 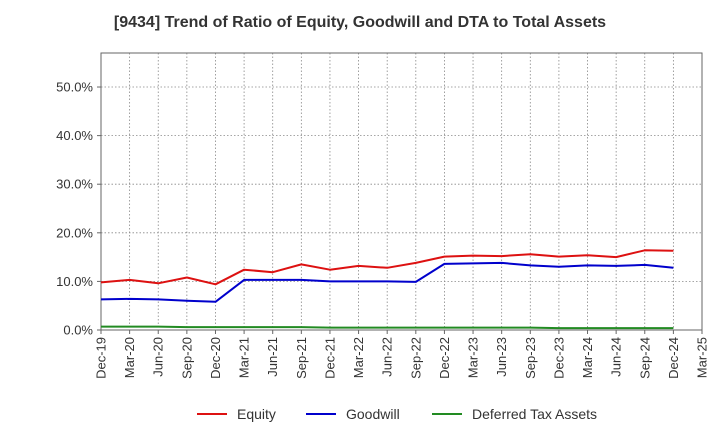 I want to click on y-tick-label: 10.0%, so click(x=74, y=281).